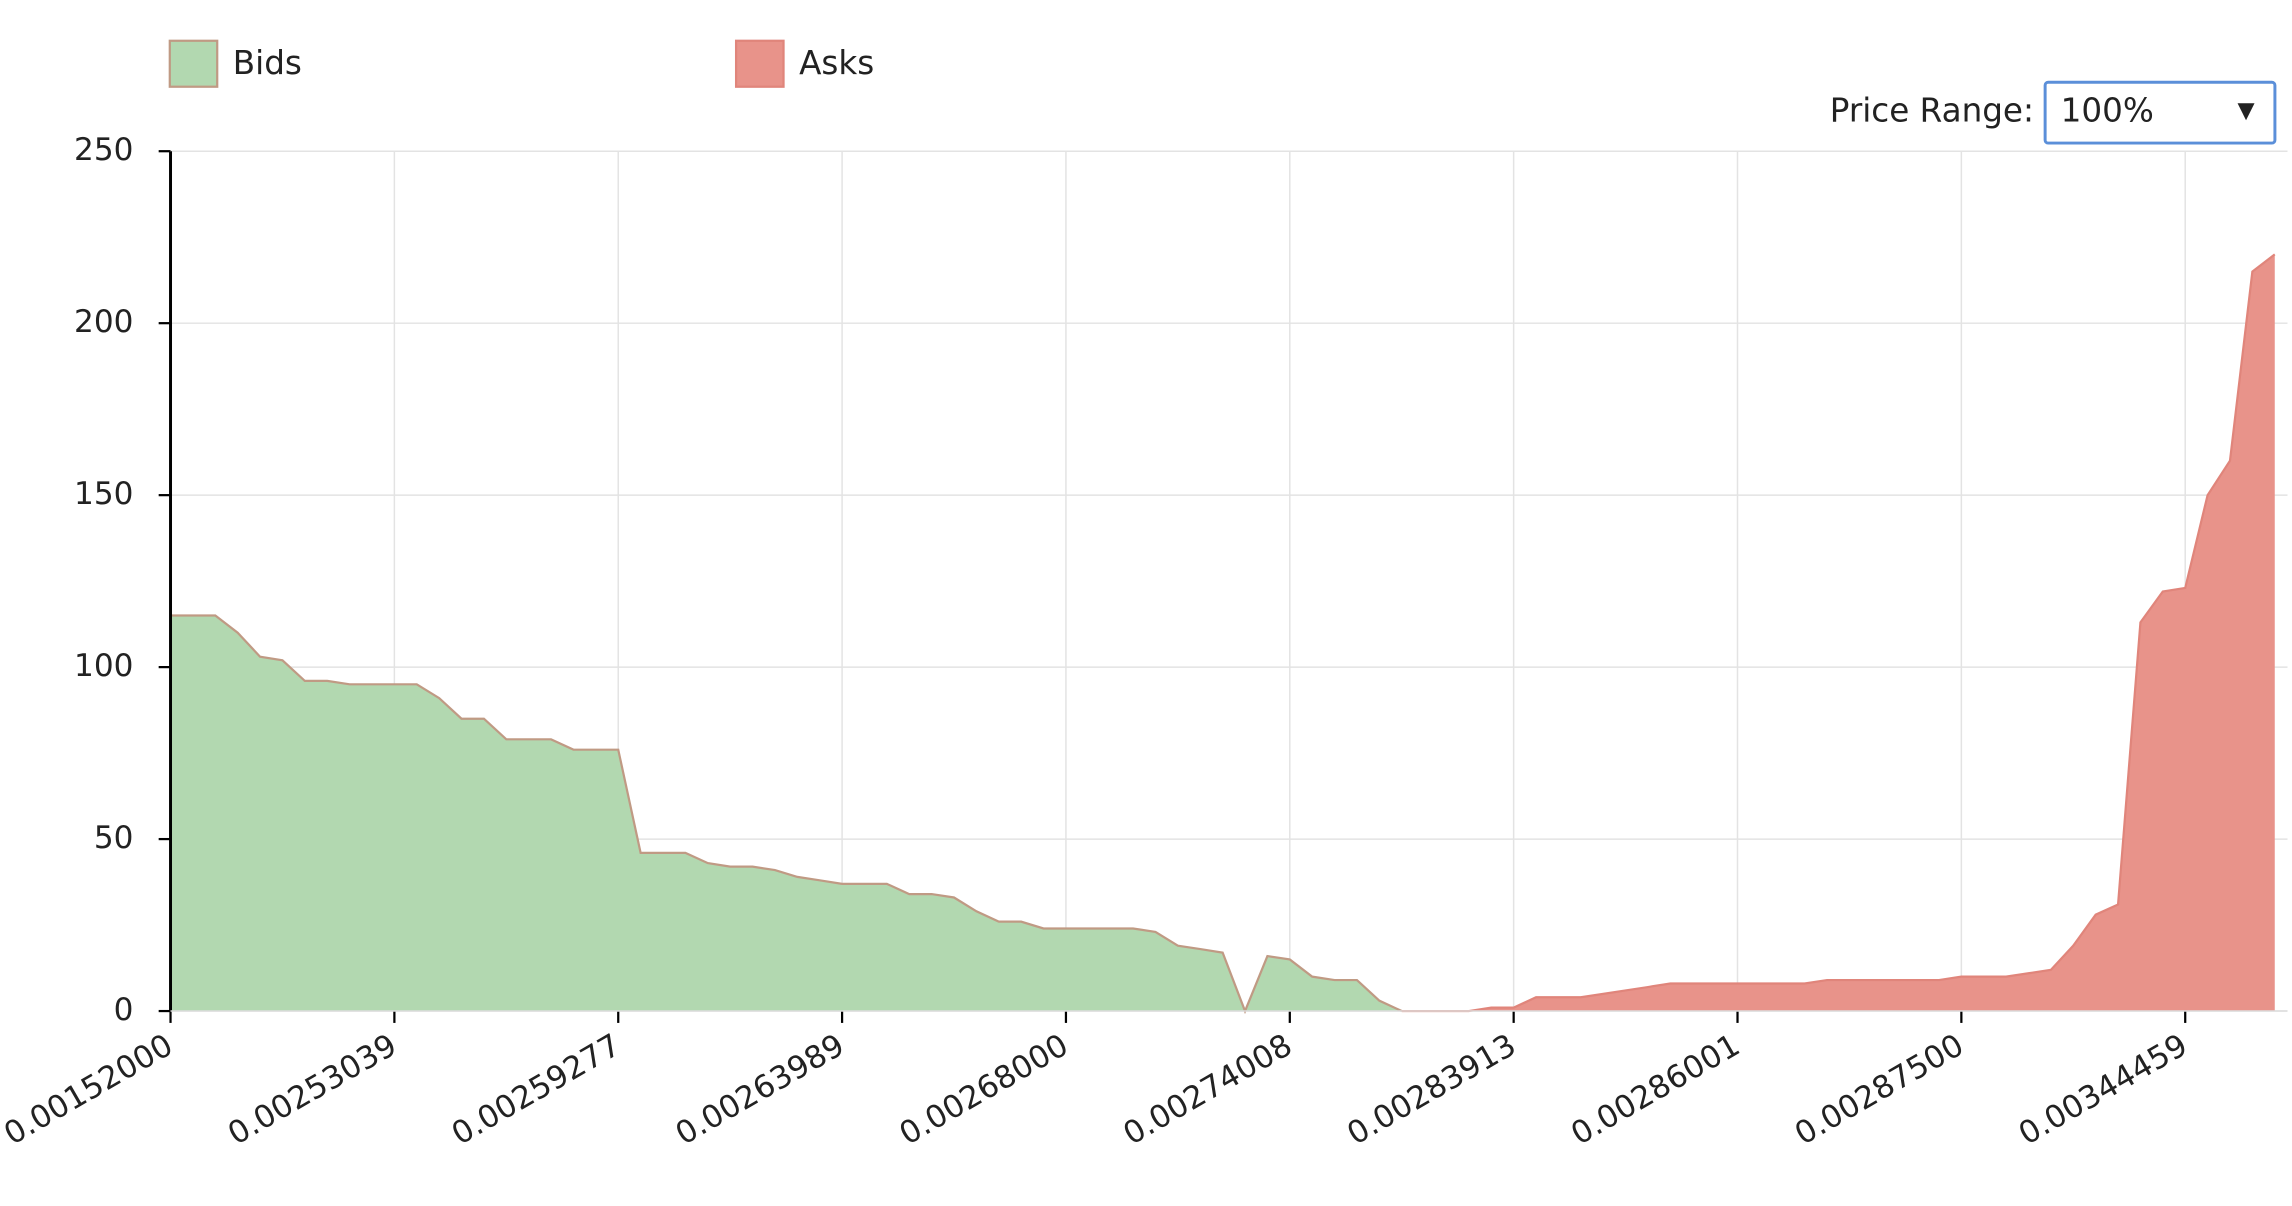 Image resolution: width=2292 pixels, height=1206 pixels. Describe the element at coordinates (760, 1089) in the screenshot. I see `x-tick-label: 0.00263989` at that location.